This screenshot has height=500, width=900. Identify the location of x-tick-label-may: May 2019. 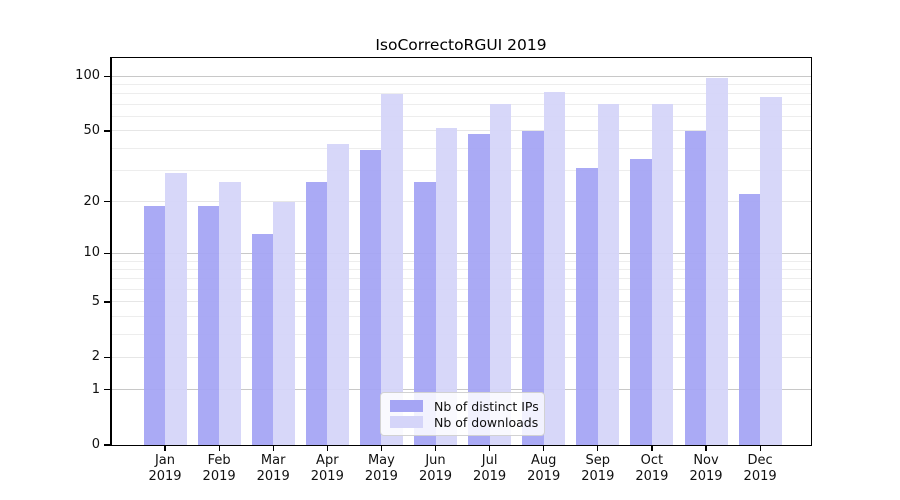
(381, 468).